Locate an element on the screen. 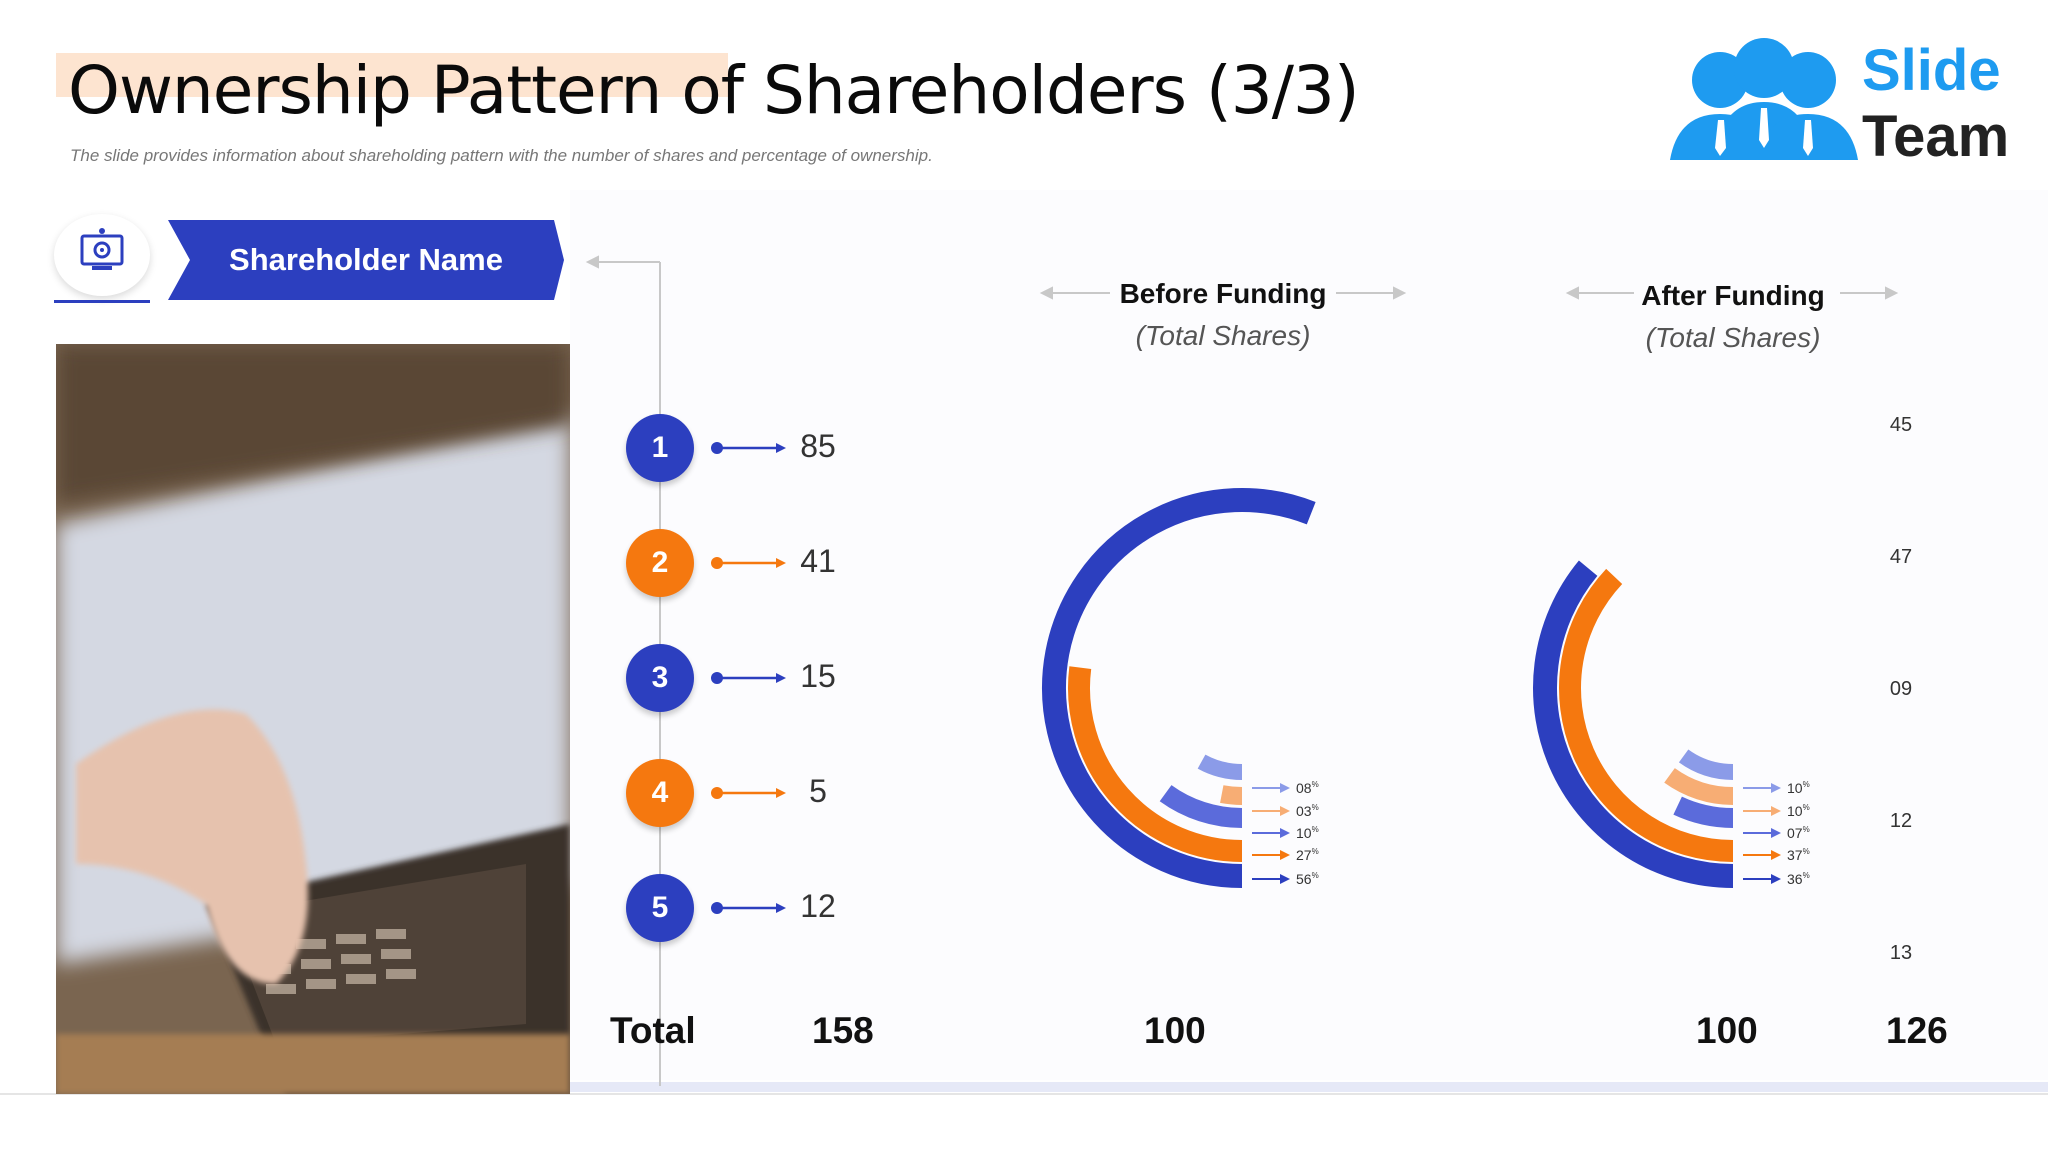 Image resolution: width=2048 pixels, height=1152 pixels. chart-before-funding: 08% 03% 10% 27% 56% is located at coordinates (1180, 688).